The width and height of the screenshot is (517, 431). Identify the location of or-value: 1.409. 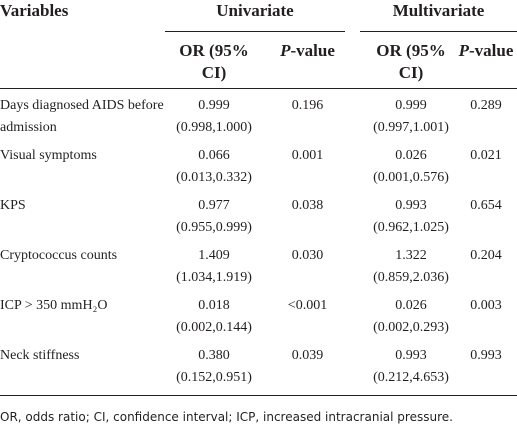
(214, 255).